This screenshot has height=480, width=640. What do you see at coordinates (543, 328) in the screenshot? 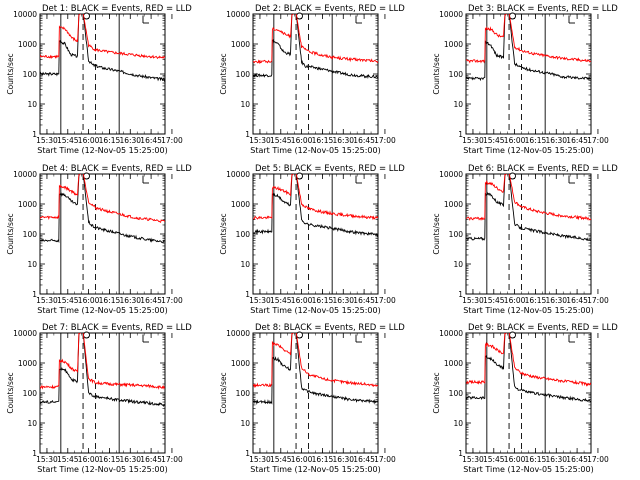
I see `panel-title: Det 9: BLACK = Events, RED = LLD` at bounding box center [543, 328].